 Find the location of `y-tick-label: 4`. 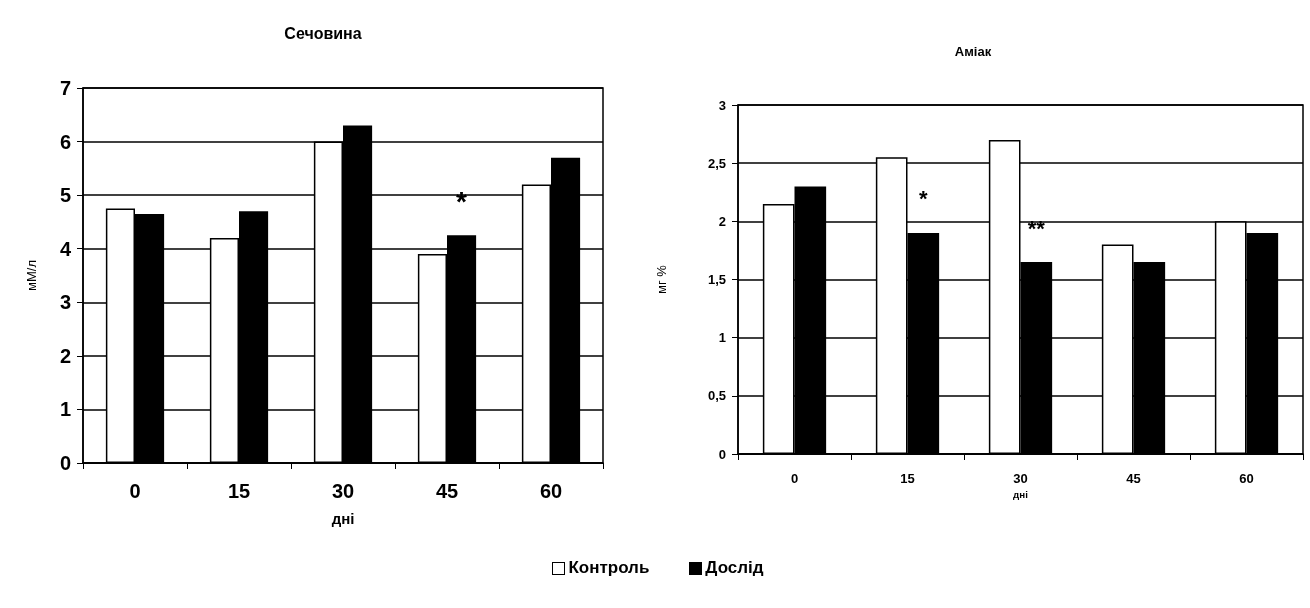

y-tick-label: 4 is located at coordinates (65, 248).